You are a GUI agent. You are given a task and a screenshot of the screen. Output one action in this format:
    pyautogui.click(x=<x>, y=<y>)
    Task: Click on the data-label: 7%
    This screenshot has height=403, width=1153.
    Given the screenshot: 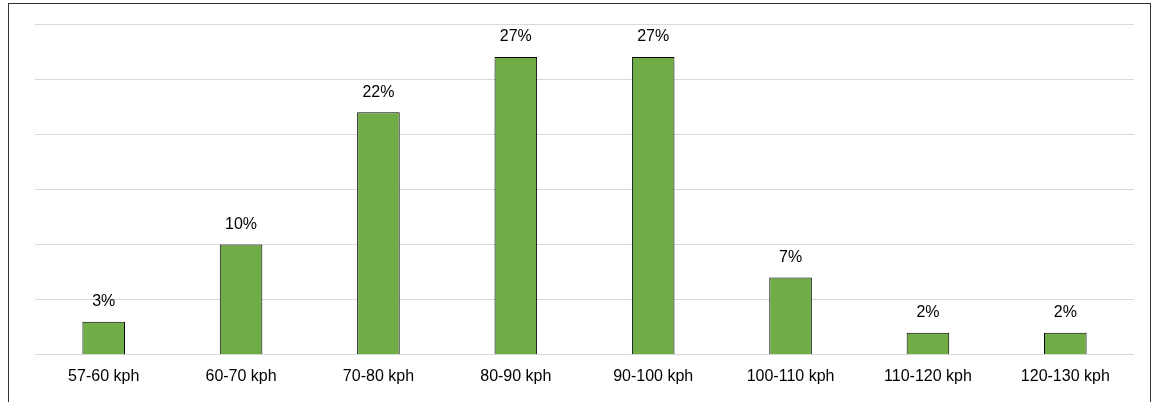 What is the action you would take?
    pyautogui.click(x=791, y=257)
    